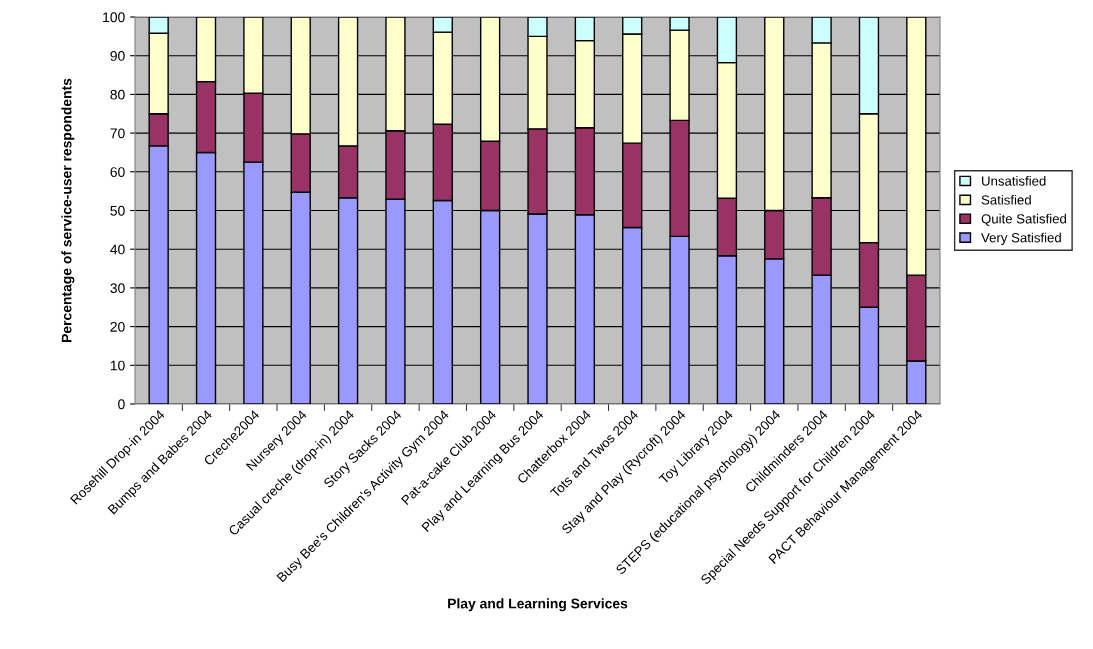  Describe the element at coordinates (538, 605) in the screenshot. I see `x-axis-title: Play and Learning Services` at that location.